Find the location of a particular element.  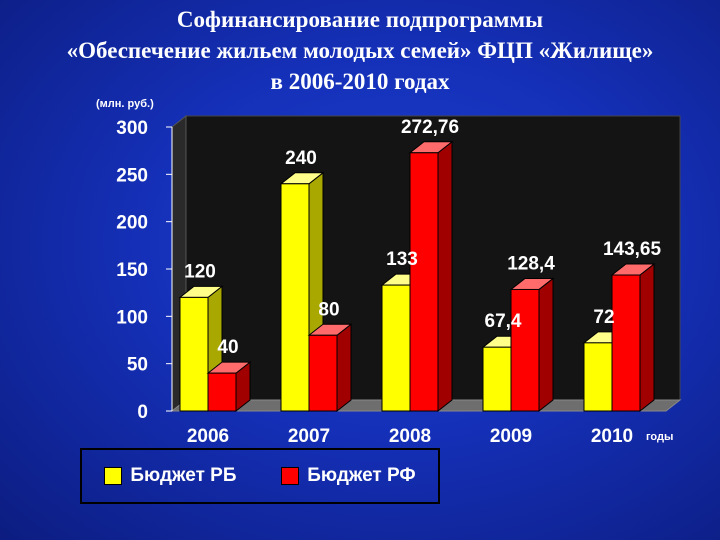

data-label-rf-2006: 40 is located at coordinates (227, 347).